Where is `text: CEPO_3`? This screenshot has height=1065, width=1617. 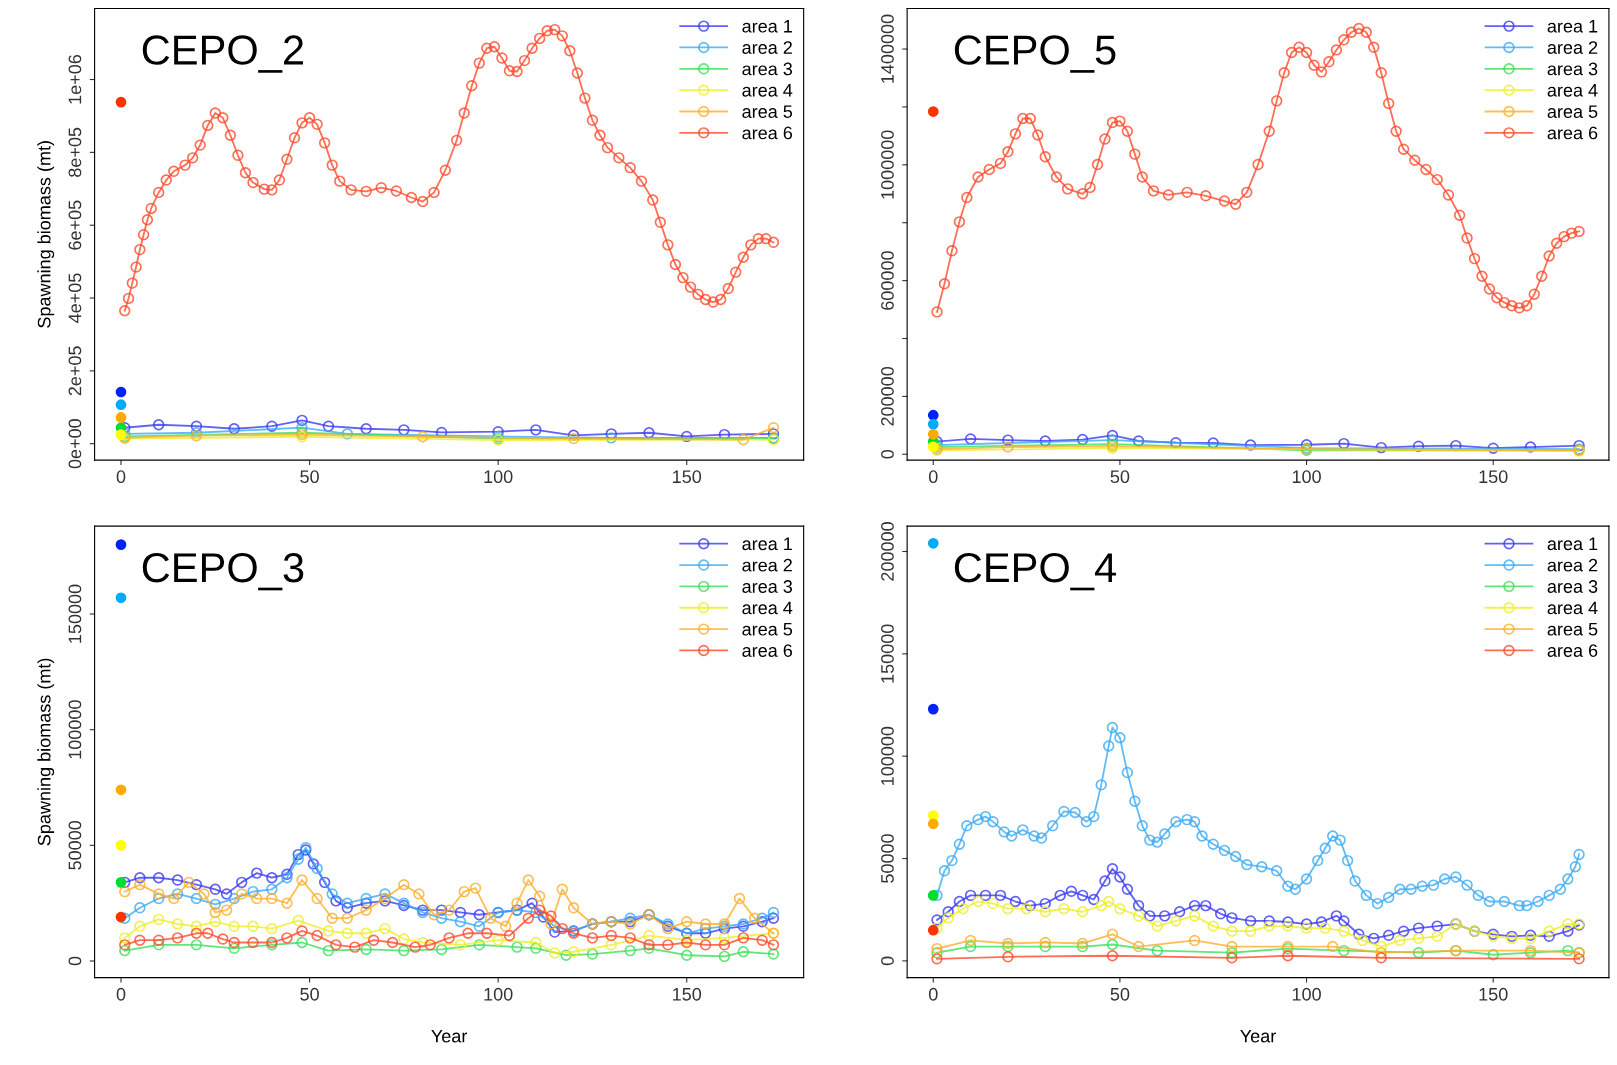
text: CEPO_3 is located at coordinates (223, 571).